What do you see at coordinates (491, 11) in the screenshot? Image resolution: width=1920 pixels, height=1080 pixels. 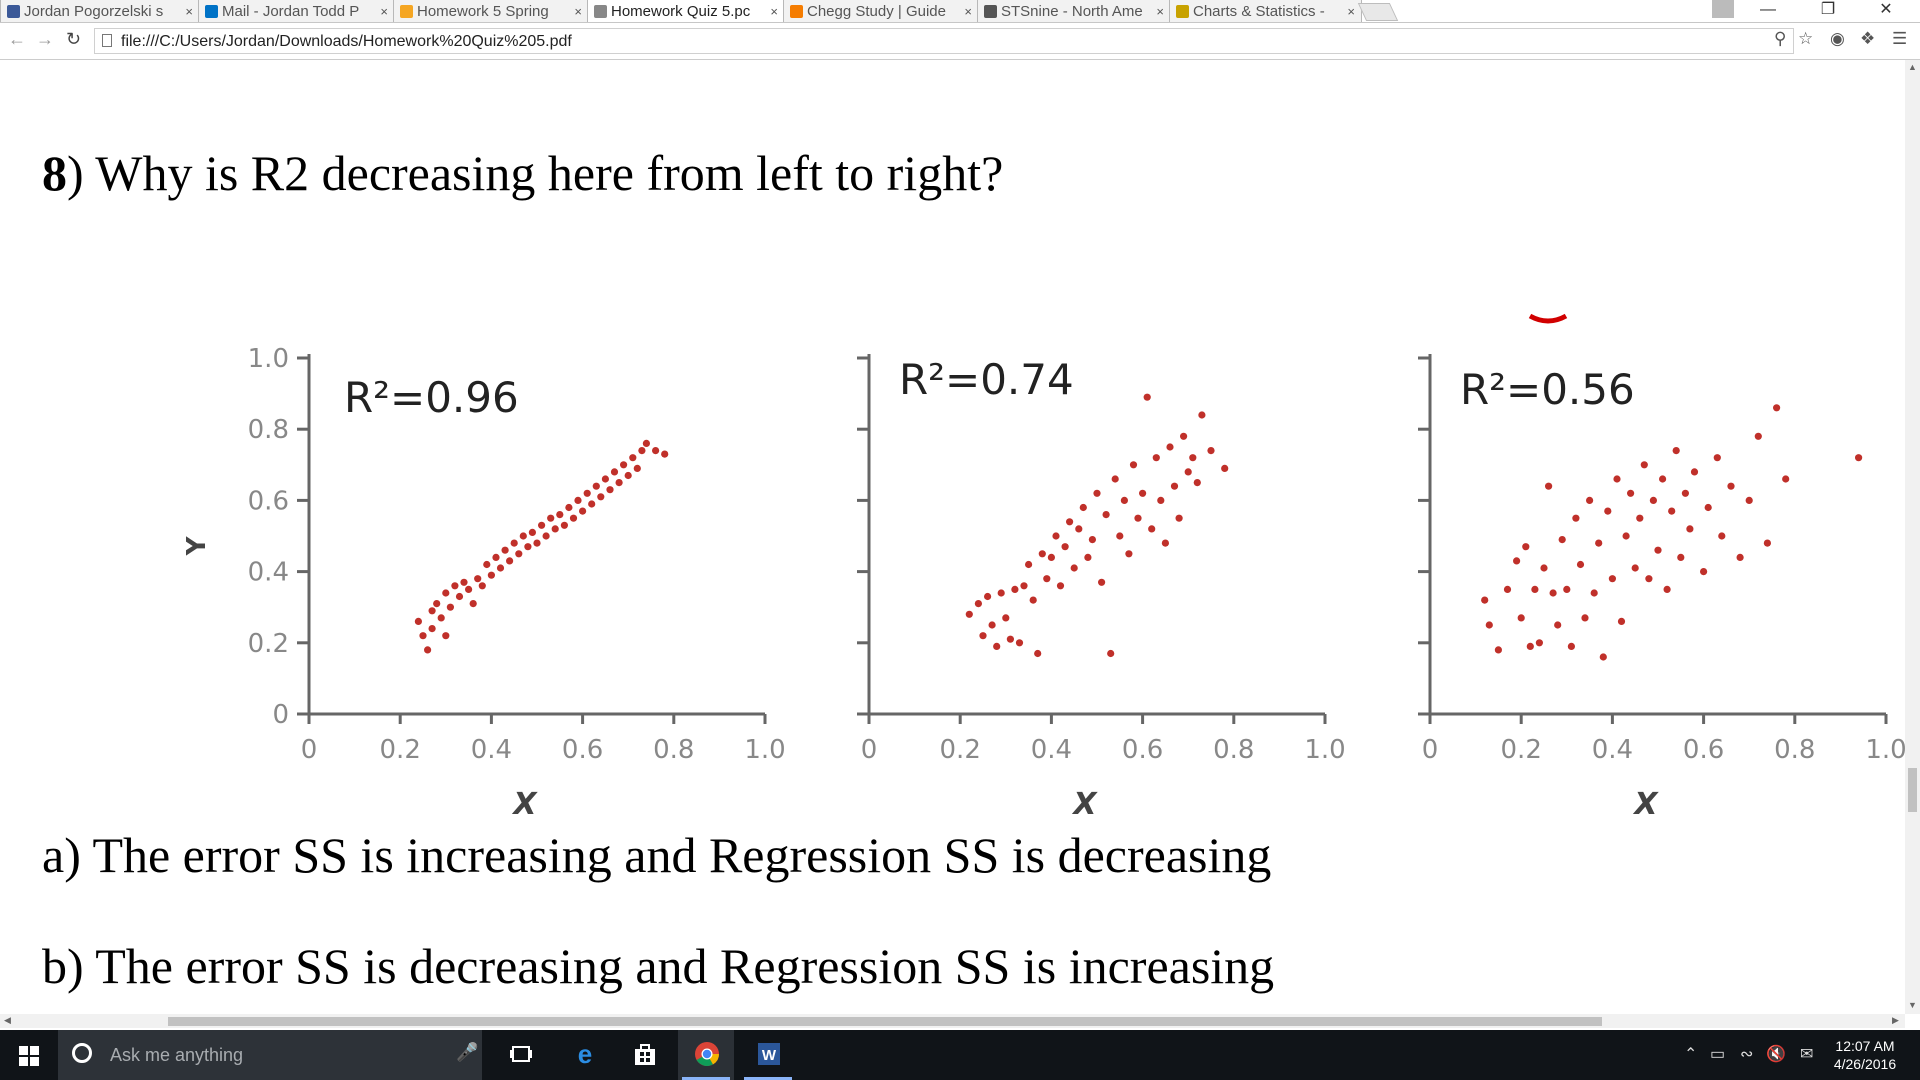 I see `tab-3: Homework 5 Spring ×` at bounding box center [491, 11].